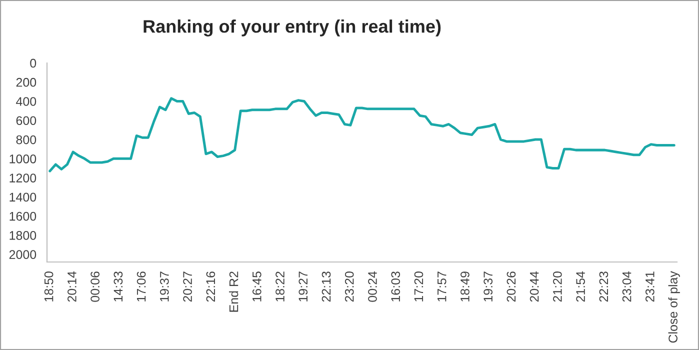 Image resolution: width=699 pixels, height=350 pixels. What do you see at coordinates (118, 287) in the screenshot?
I see `x-tick-label: 14:33` at bounding box center [118, 287].